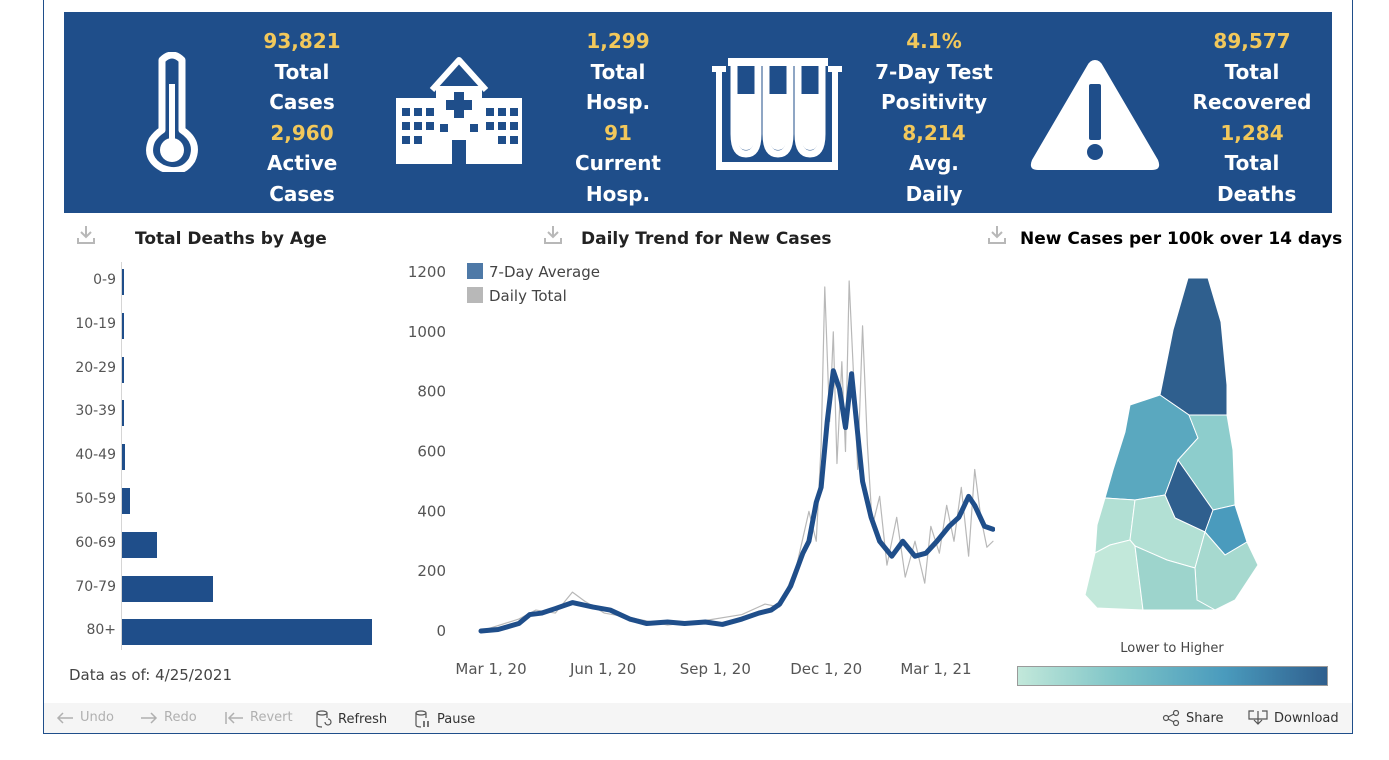 Image resolution: width=1389 pixels, height=760 pixels. I want to click on age-axis-line, so click(121, 456).